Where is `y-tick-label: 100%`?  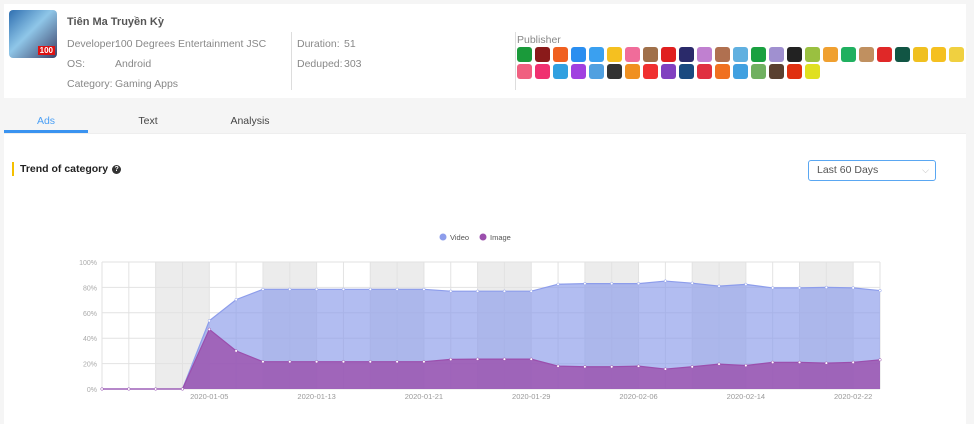 y-tick-label: 100% is located at coordinates (88, 263).